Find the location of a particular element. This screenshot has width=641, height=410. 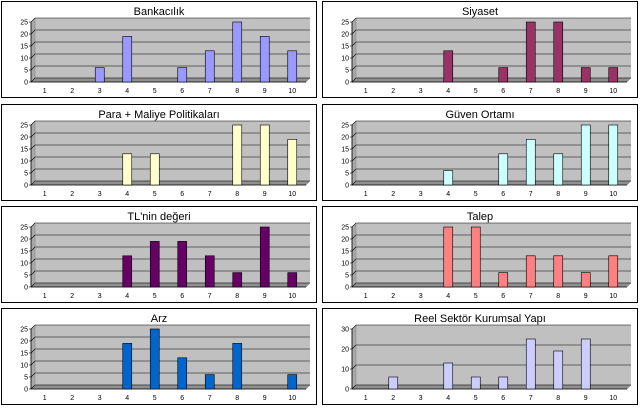

chart-svg: Talep 0 5 10 15 20 25 1 2 3 4 5 6 7 8 9 10 is located at coordinates (486, 255).